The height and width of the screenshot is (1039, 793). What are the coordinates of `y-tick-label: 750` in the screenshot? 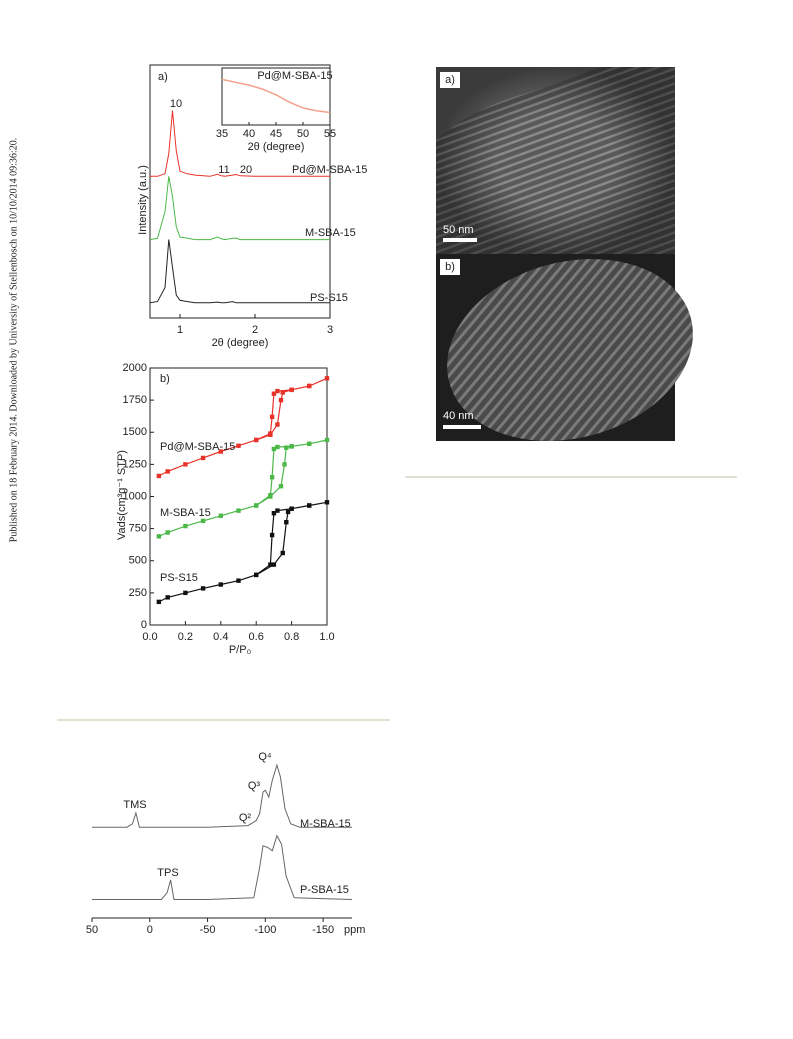 It's located at (138, 529).